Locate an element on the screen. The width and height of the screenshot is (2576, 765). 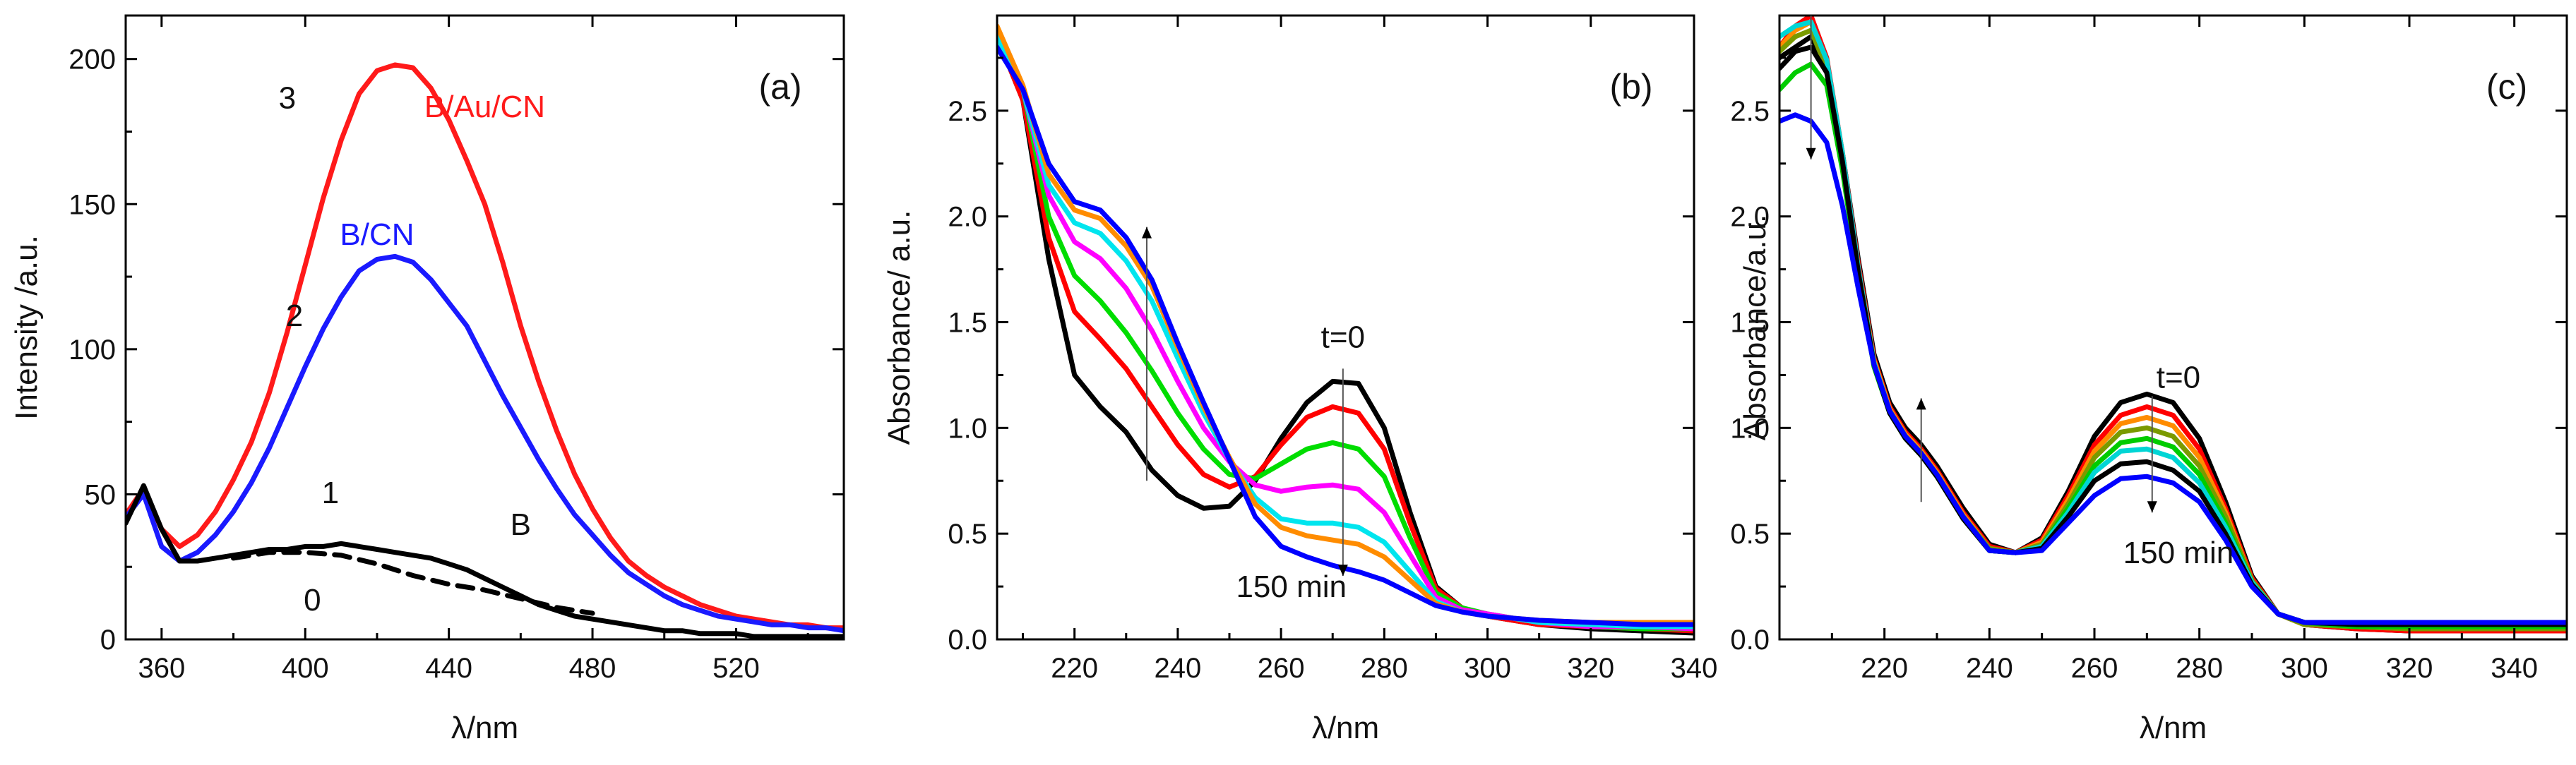
panel-tag: (b) is located at coordinates (1630, 87).